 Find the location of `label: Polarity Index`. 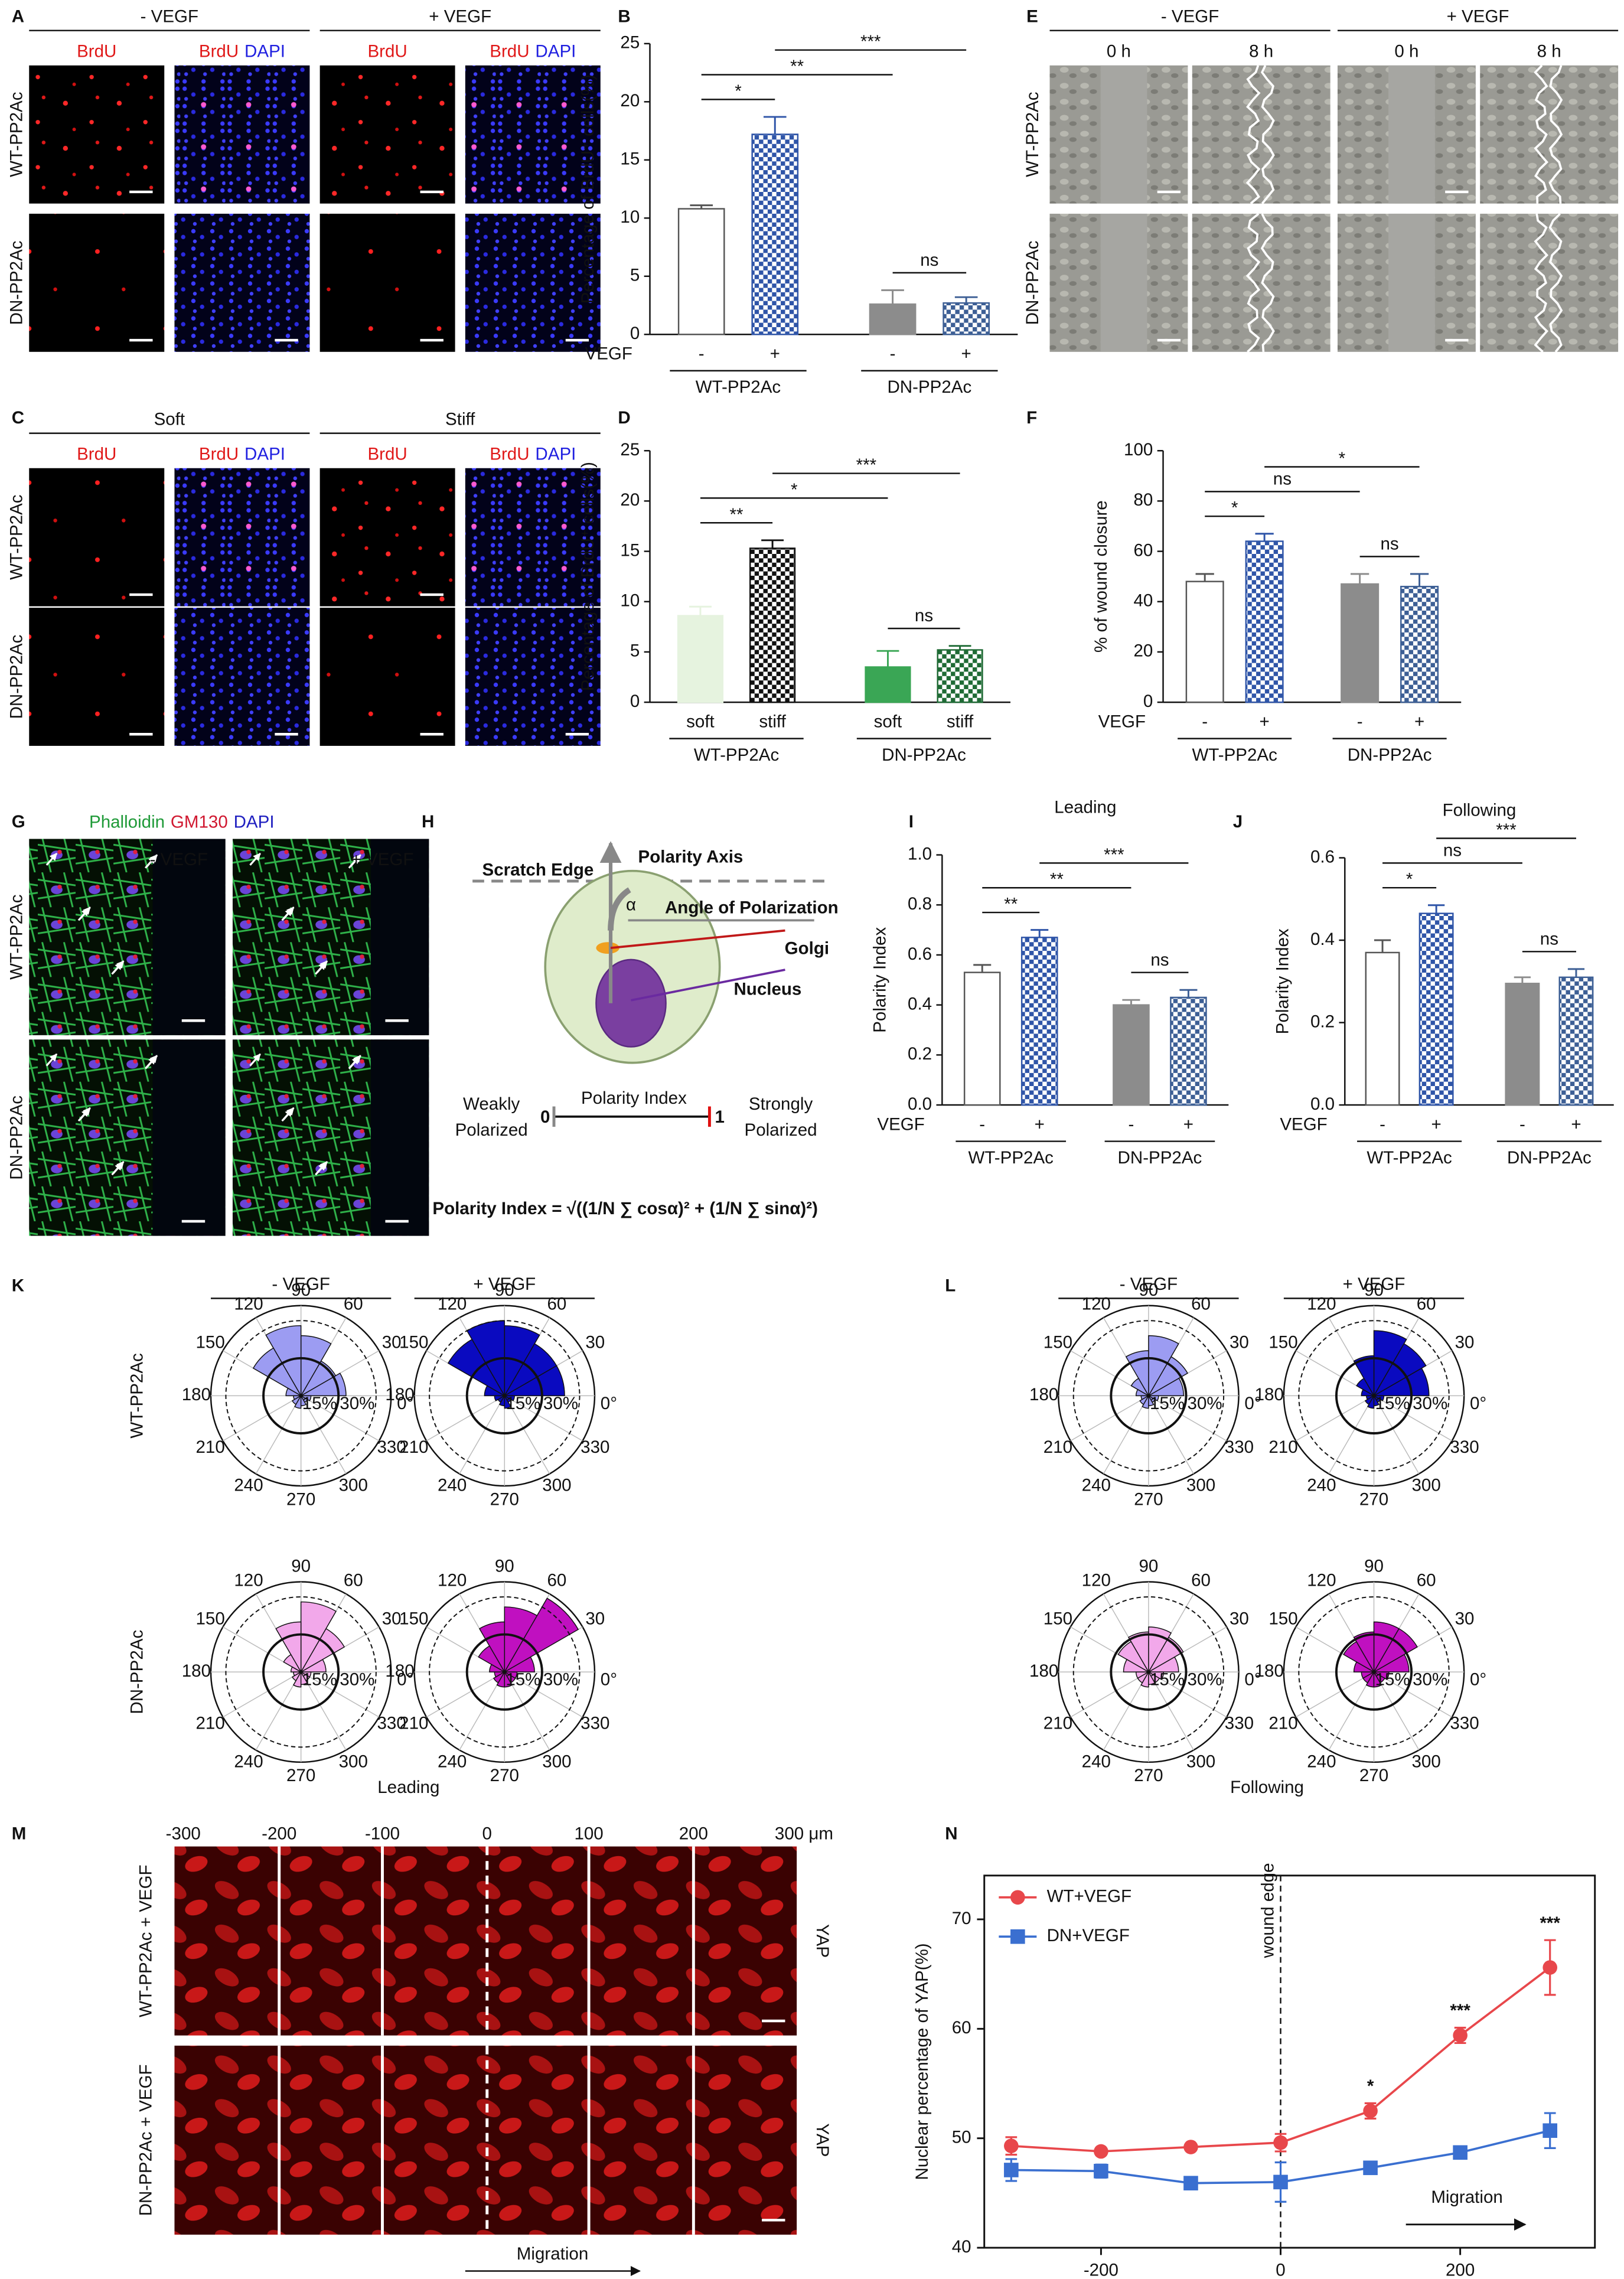

label: Polarity Index is located at coordinates (634, 1098).